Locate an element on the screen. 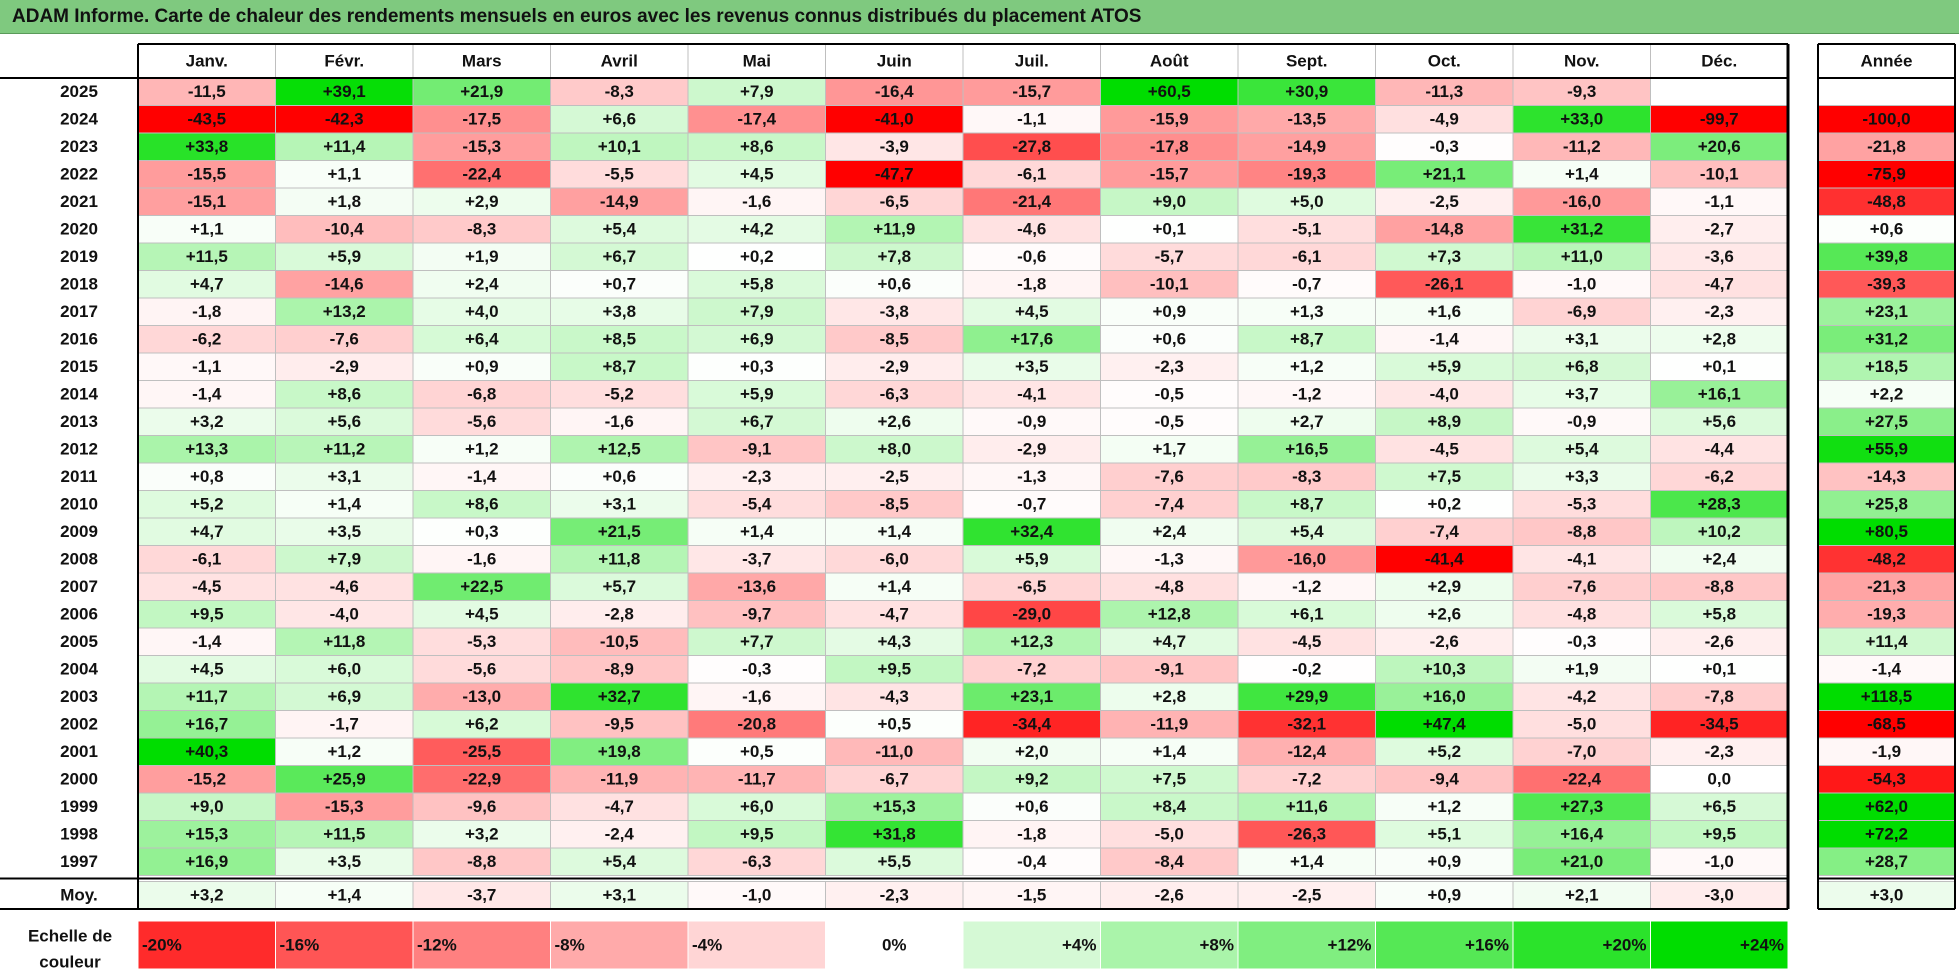  cell-value: -8,3 is located at coordinates (481, 229).